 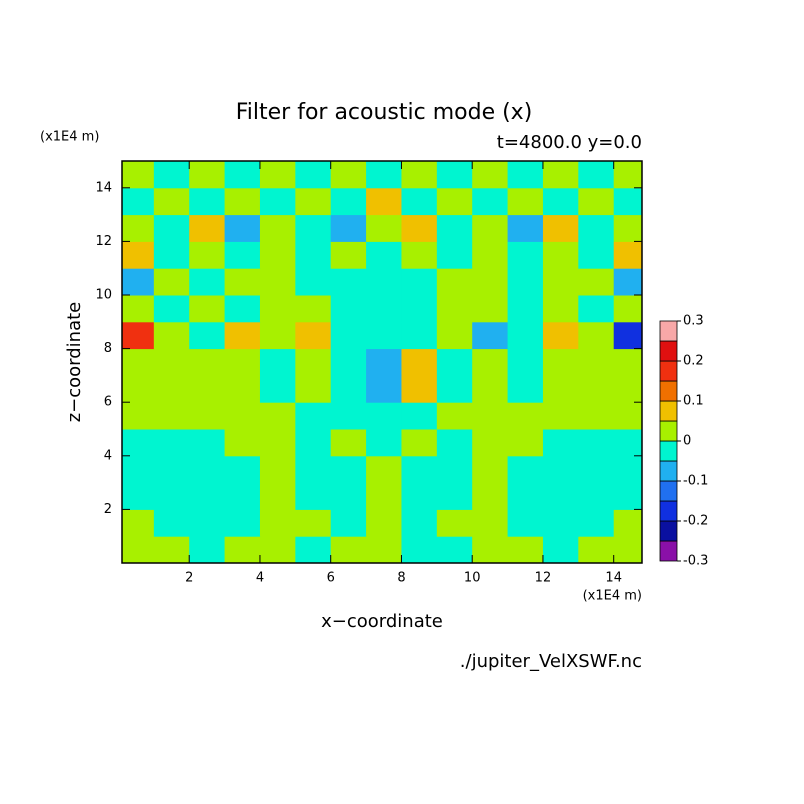 I want to click on x-tick-label: 6, so click(x=331, y=578).